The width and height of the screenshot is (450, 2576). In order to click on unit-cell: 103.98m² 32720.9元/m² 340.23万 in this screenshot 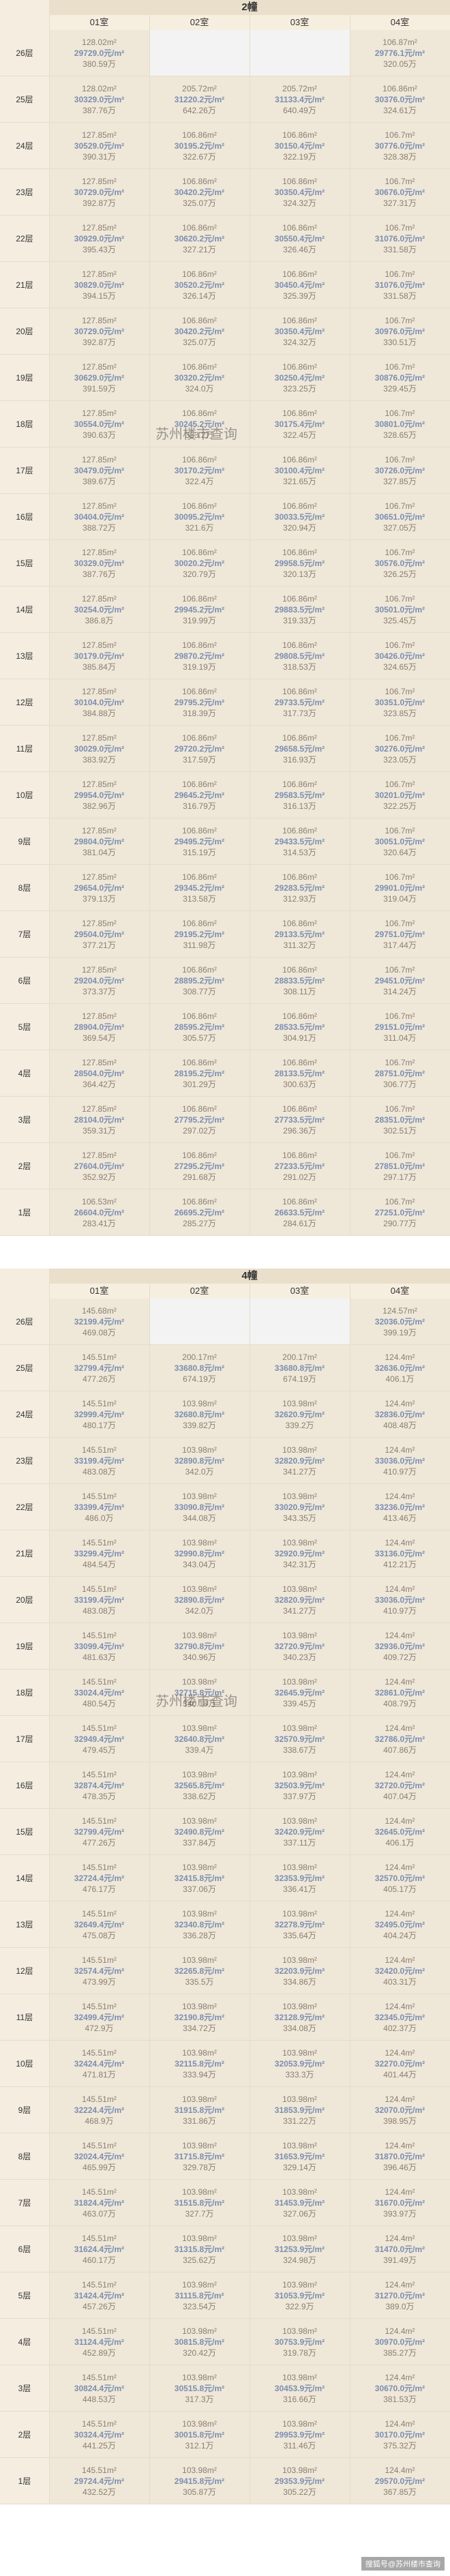, I will do `click(300, 1646)`.